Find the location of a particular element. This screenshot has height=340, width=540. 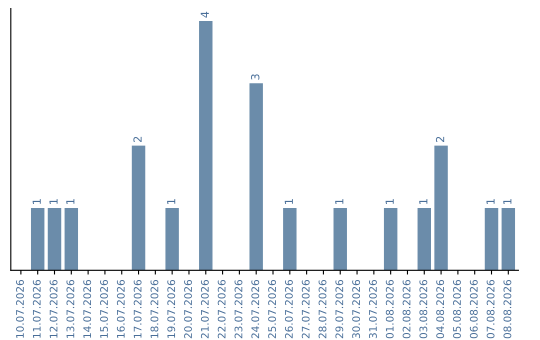

x-tick-label: 15.07.2026 is located at coordinates (104, 309).